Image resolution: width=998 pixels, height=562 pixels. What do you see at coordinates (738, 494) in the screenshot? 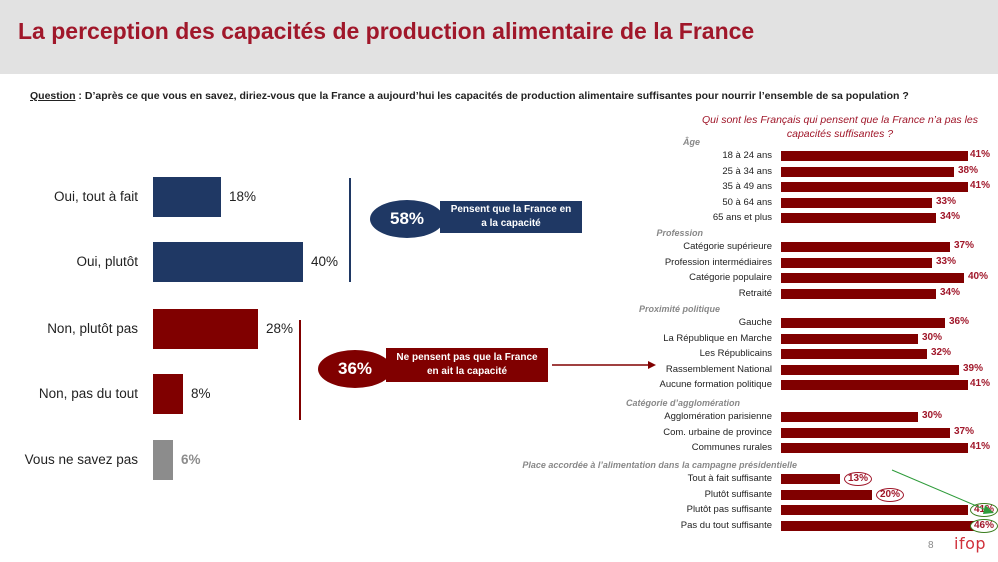
I see `breakdown-label: Plutôt suffisante` at bounding box center [738, 494].